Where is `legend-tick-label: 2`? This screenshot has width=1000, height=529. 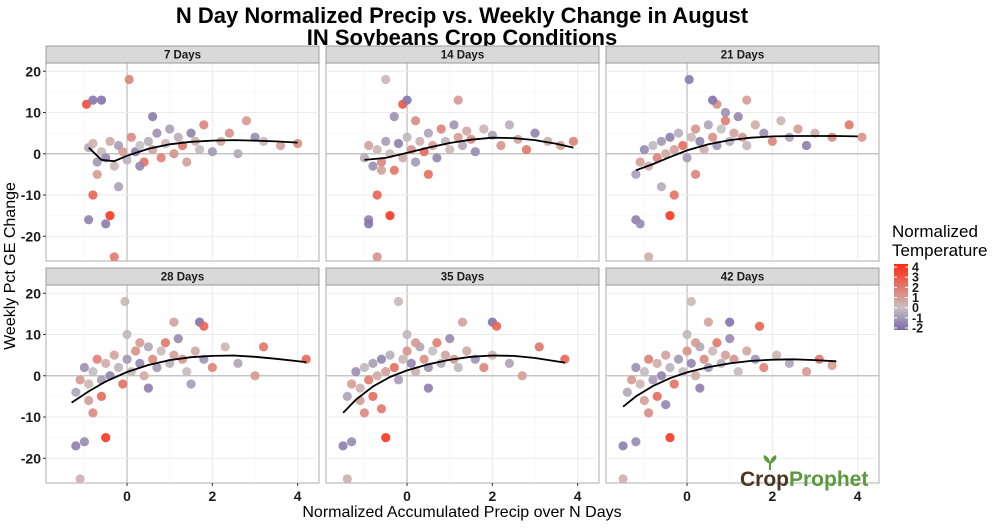
legend-tick-label: 2 is located at coordinates (915, 288).